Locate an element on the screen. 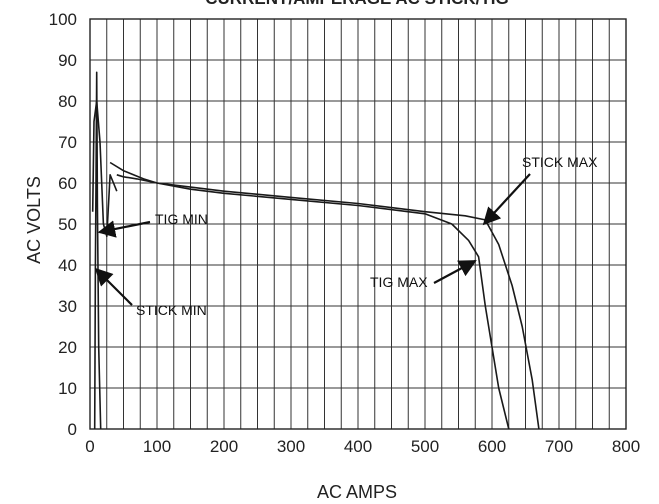  y-tick-label: 20 is located at coordinates (67, 347).